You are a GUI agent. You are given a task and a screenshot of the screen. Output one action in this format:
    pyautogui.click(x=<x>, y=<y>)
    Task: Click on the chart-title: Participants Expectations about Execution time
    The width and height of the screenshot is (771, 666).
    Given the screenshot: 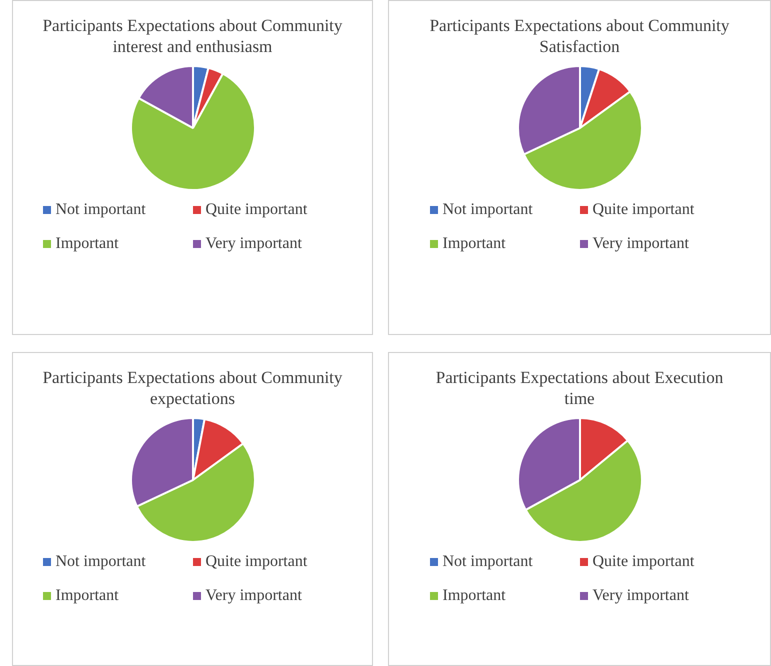 What is the action you would take?
    pyautogui.click(x=579, y=388)
    